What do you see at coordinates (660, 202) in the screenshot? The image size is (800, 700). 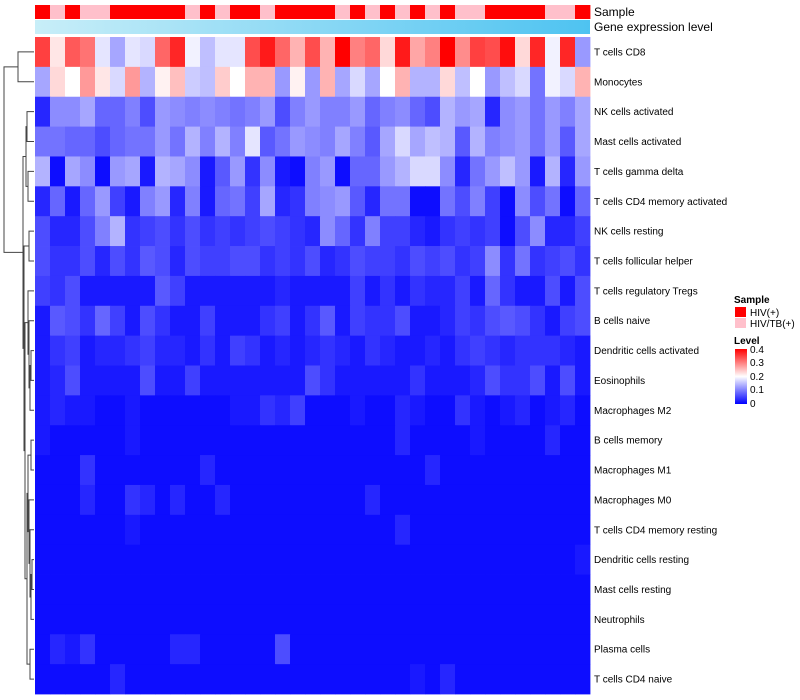 I see `row-label: T cells CD4 memory activated` at bounding box center [660, 202].